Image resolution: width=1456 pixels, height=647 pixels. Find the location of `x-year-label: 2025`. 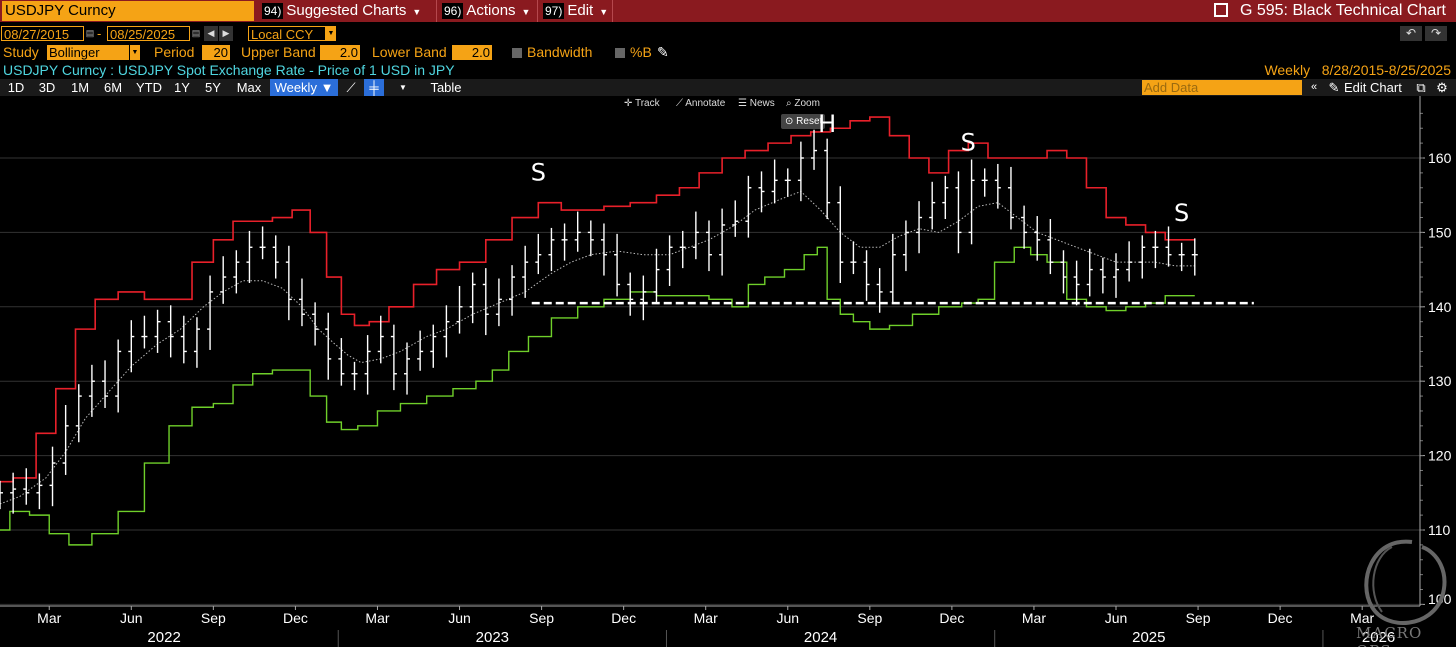

x-year-label: 2025 is located at coordinates (1148, 637).